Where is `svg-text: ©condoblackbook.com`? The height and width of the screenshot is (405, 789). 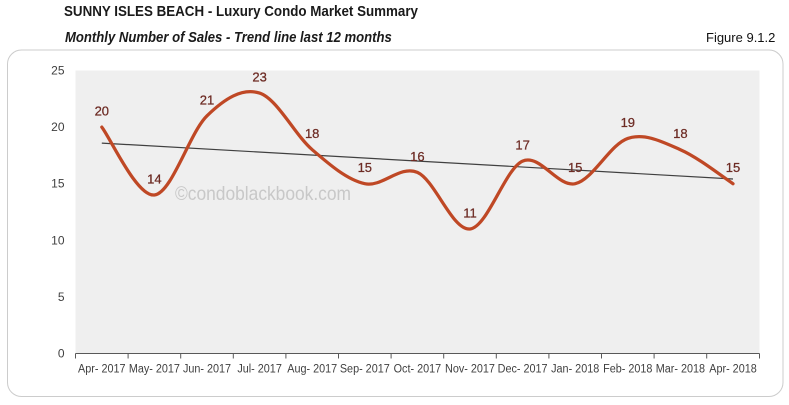
svg-text: ©condoblackbook.com is located at coordinates (263, 194).